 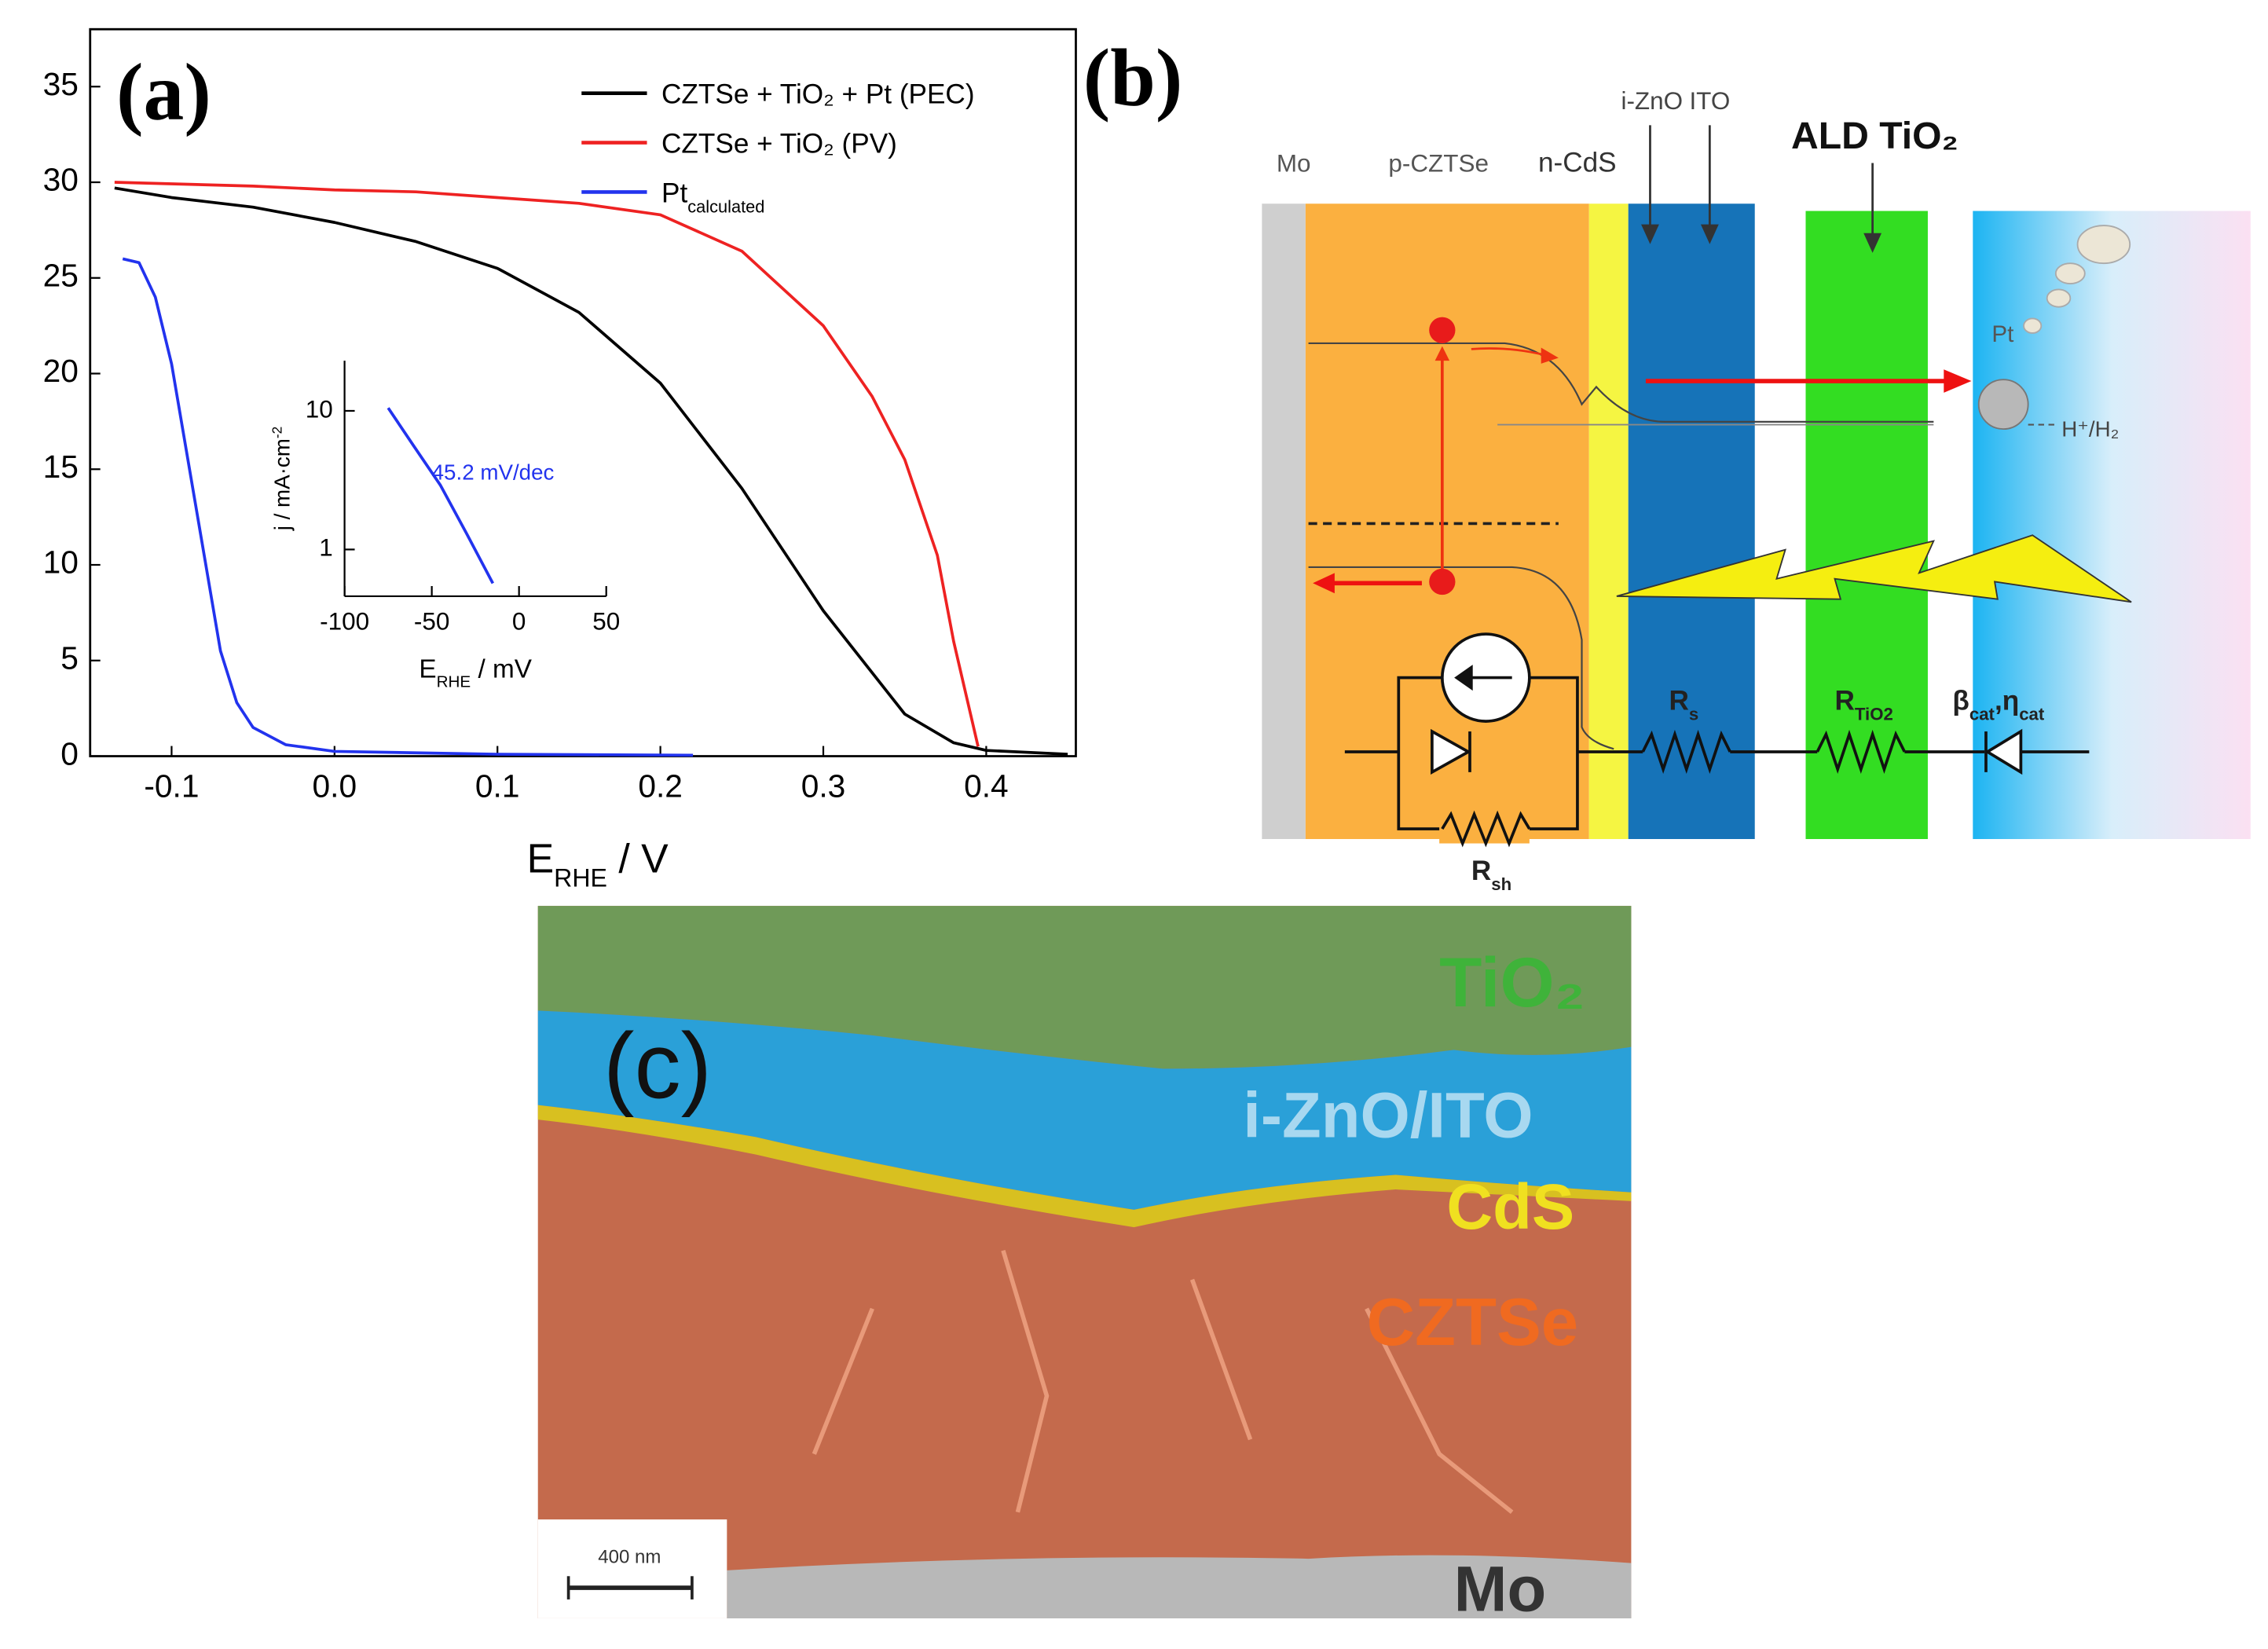 What do you see at coordinates (1501, 883) in the screenshot?
I see `element-label-part: sh` at bounding box center [1501, 883].